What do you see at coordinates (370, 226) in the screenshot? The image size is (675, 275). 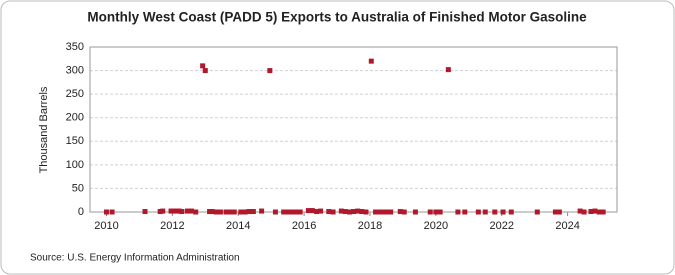 I see `x-tick-label: 2018` at bounding box center [370, 226].